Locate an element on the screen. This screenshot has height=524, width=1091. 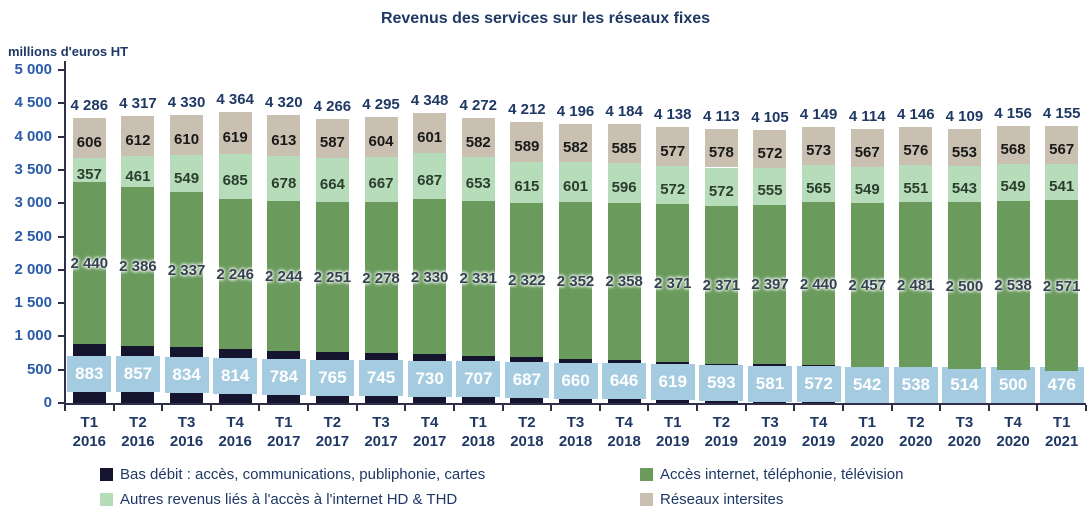
bar-total-label: 4 113 is located at coordinates (721, 116).